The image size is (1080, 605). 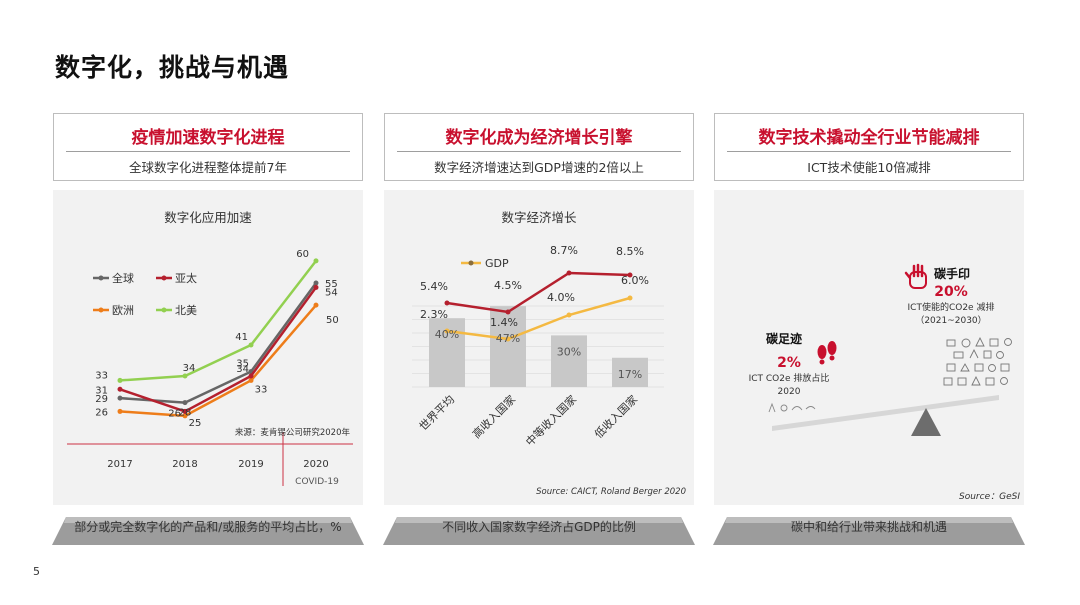 I want to click on chart-title: 数字经济增长, so click(x=539, y=217).